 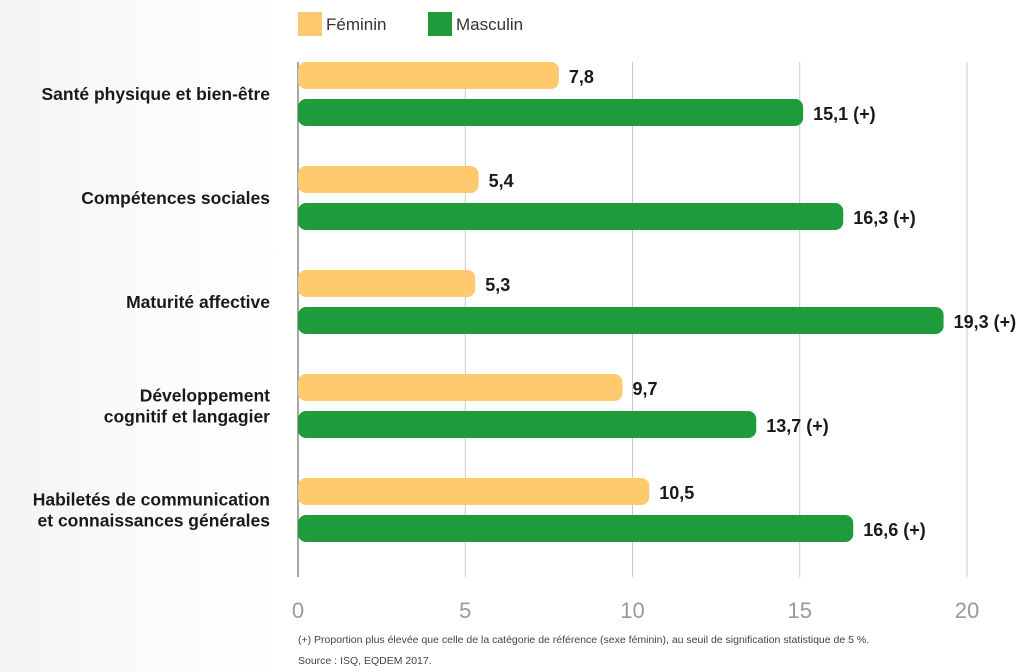 I want to click on tick-label-20: 20, so click(x=967, y=610).